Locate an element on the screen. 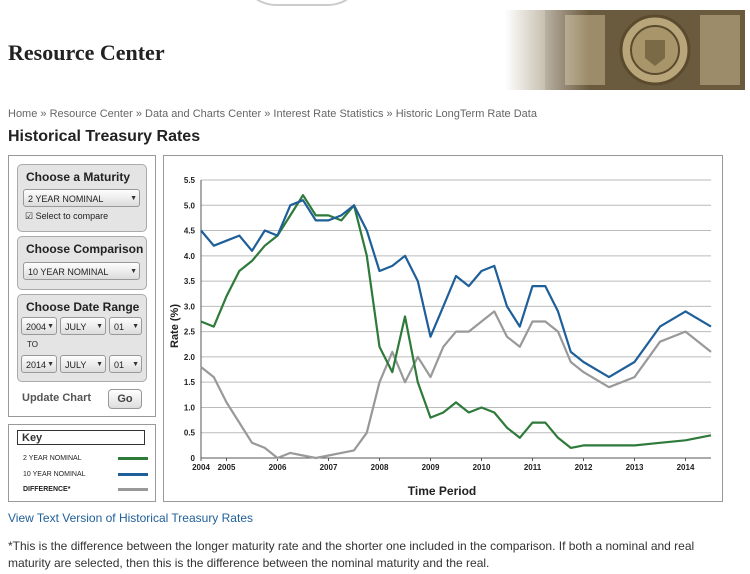  breadcrumb-resource-center: Resource Center is located at coordinates (91, 114).